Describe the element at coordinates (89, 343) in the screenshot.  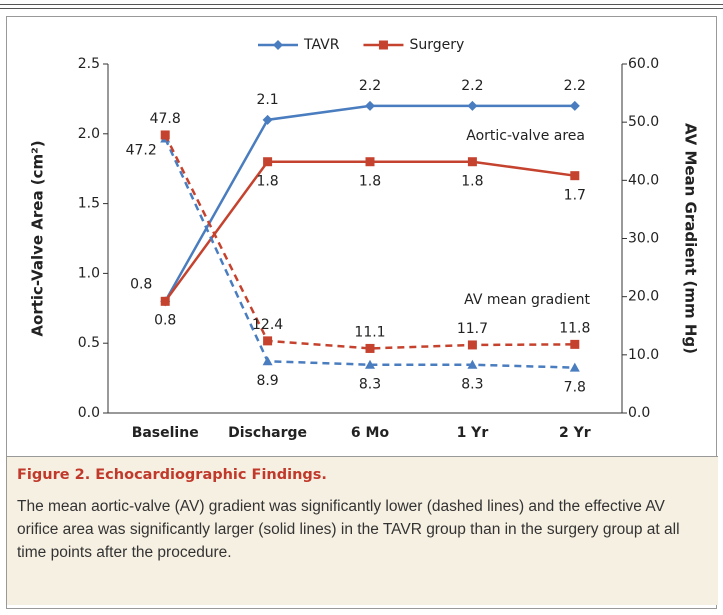
I see `y-tick-label: 0.5` at that location.